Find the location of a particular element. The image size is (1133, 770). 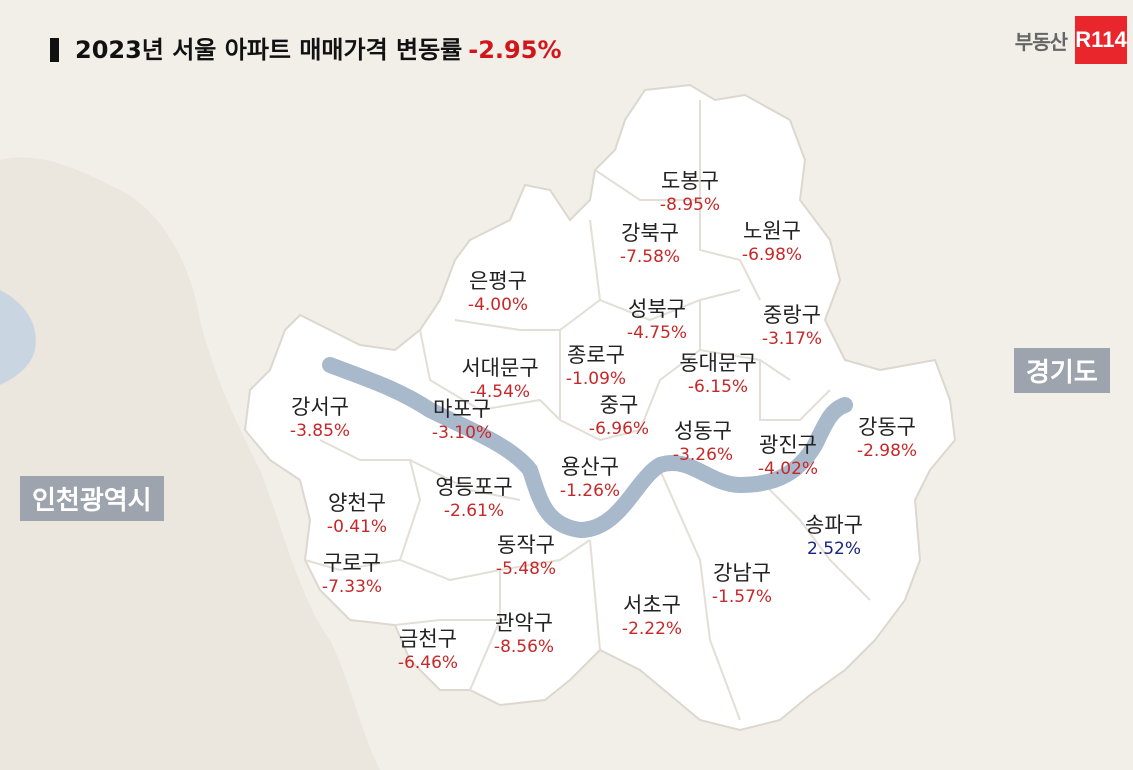

district-name: 동작구 is located at coordinates (526, 545).